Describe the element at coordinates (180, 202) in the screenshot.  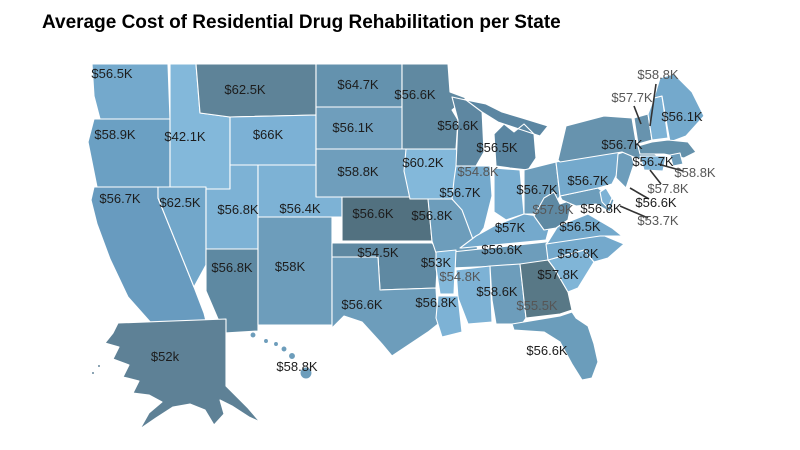
I see `state-label-nevada: $62.5K` at that location.